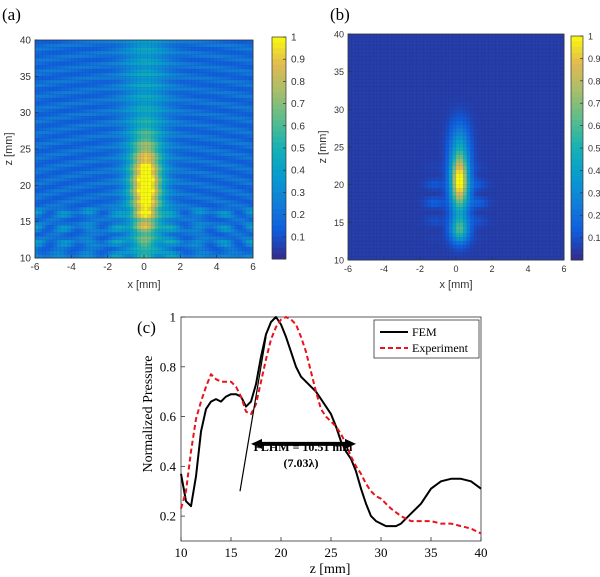  Describe the element at coordinates (298, 82) in the screenshot. I see `colorbar-tick-label: 0.8` at that location.